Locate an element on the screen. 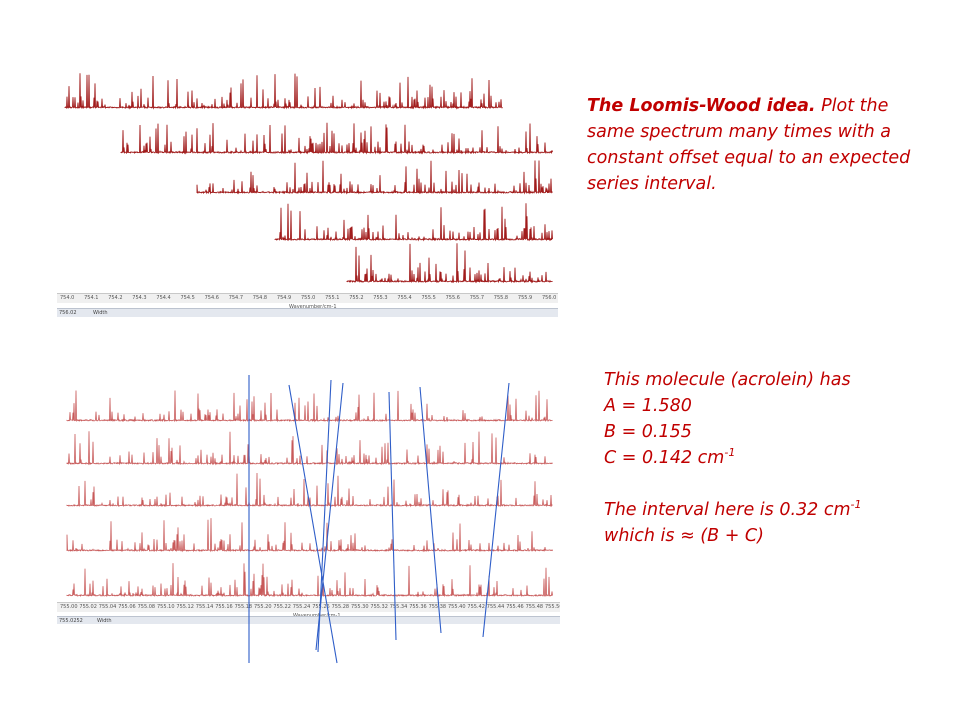 This screenshot has width=960, height=720. top-tick-label: 755.7 is located at coordinates (477, 298).